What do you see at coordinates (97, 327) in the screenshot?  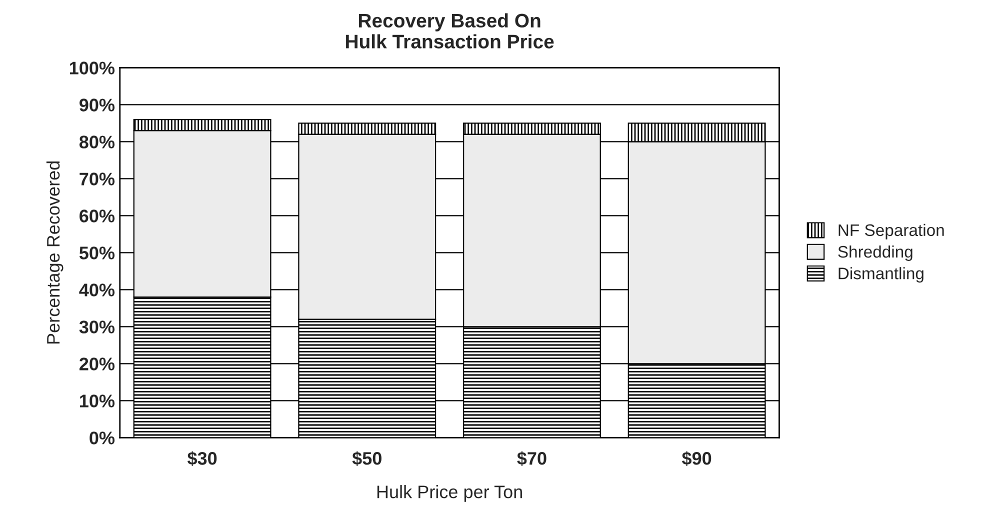 I see `y-tick-label: 30%` at bounding box center [97, 327].